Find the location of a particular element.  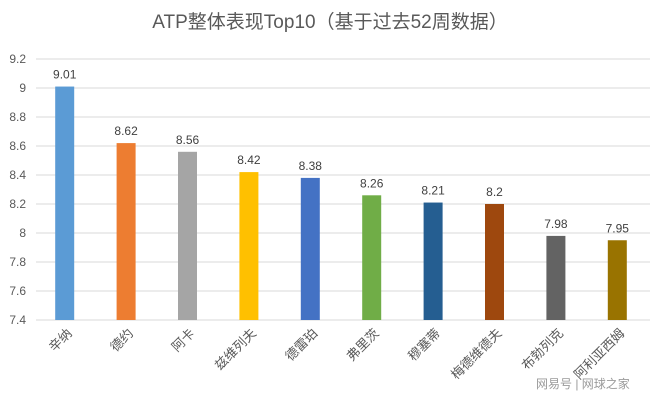

data-label: 8.56 is located at coordinates (188, 140).